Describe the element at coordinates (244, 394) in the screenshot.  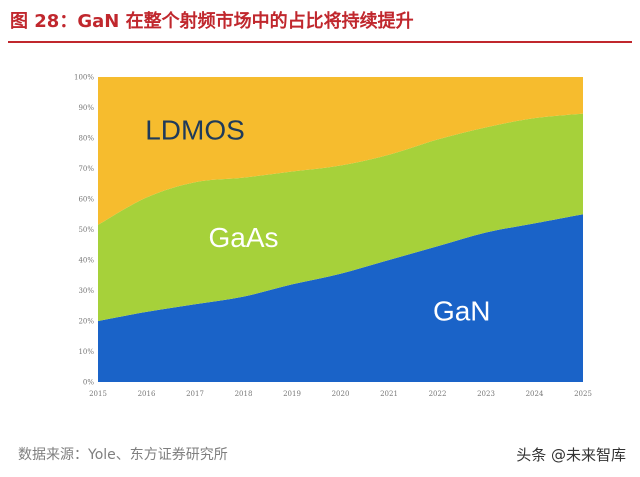
I see `x-tick-label: 2018` at that location.